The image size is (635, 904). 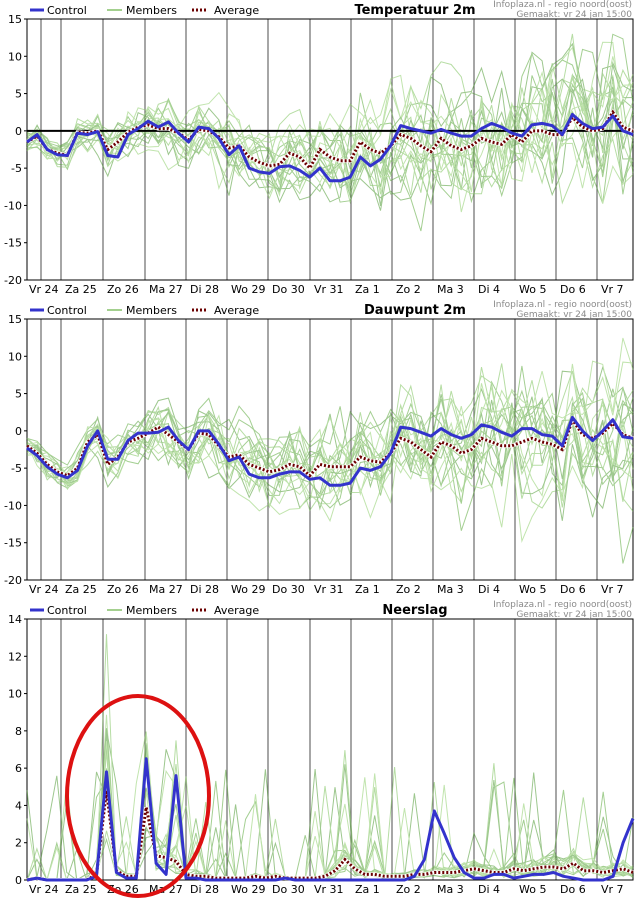 What do you see at coordinates (15, 656) in the screenshot?
I see `y-tick-label: 12` at bounding box center [15, 656].